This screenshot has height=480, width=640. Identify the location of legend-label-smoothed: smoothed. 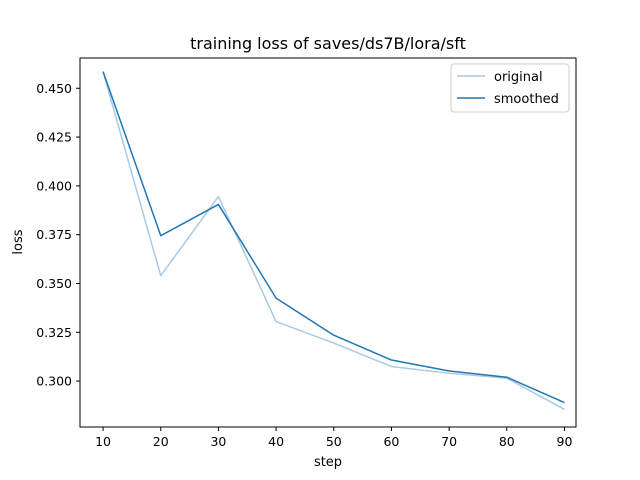
(526, 99).